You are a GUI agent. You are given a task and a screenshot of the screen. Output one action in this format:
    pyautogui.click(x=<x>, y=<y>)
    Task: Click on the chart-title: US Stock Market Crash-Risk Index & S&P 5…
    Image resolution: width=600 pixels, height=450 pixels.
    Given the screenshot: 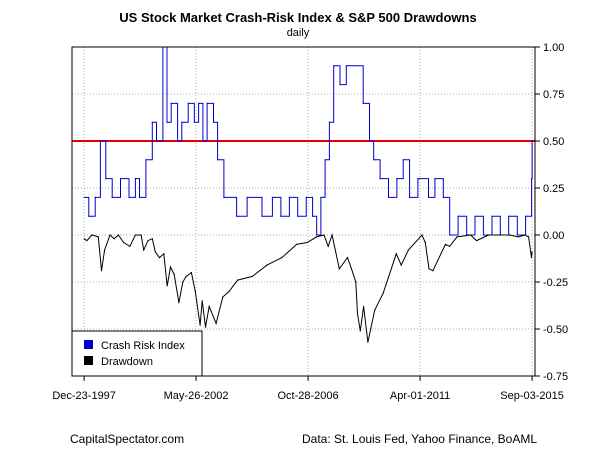 What is the action you would take?
    pyautogui.click(x=297, y=17)
    